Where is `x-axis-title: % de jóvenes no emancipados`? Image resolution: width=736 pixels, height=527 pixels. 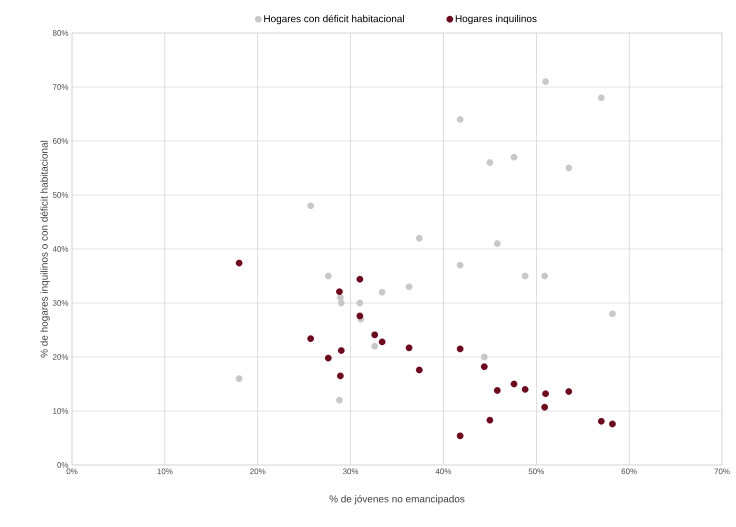
x-axis-title: % de jóvenes no emancipados is located at coordinates (397, 499).